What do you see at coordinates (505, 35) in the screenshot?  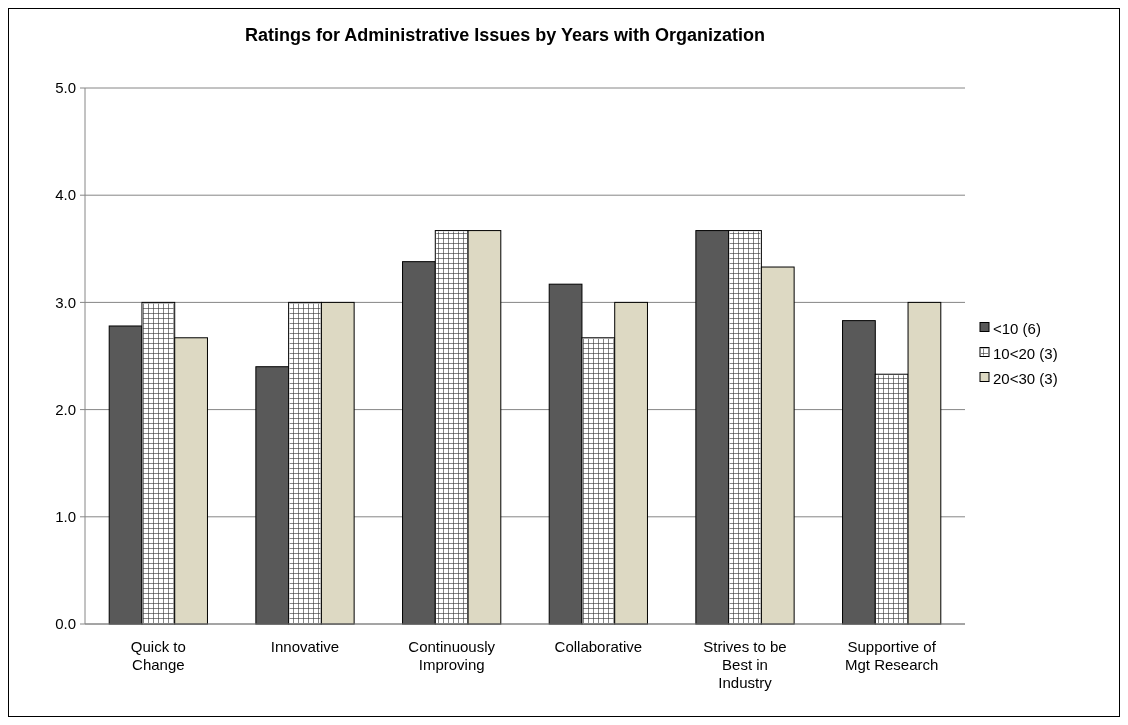 I see `chart-title: Ratings for Administrative Issues by Years with Organization` at bounding box center [505, 35].